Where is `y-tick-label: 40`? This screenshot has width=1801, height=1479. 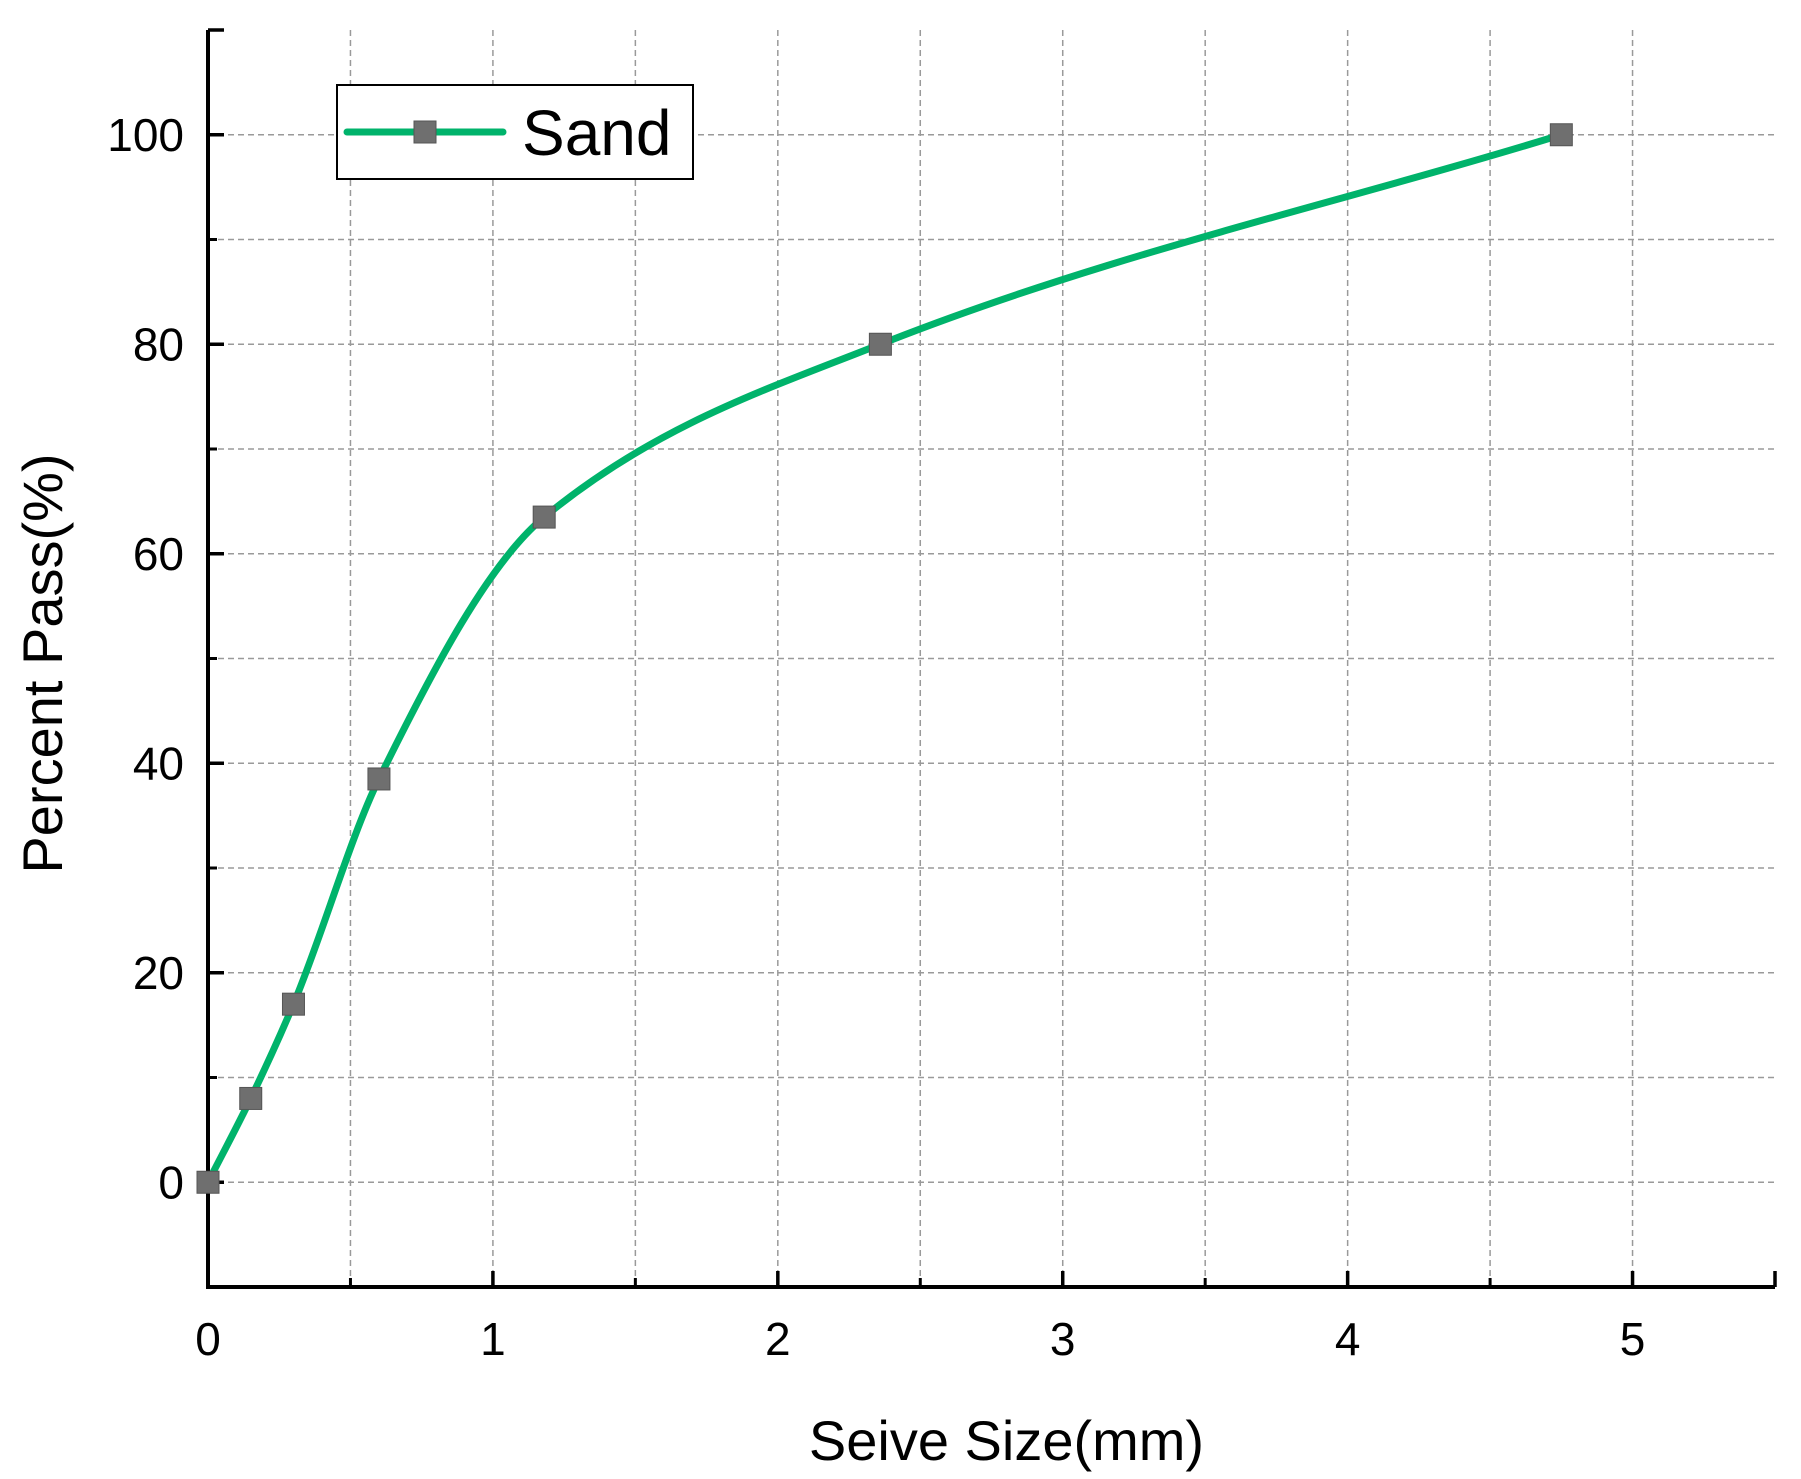 y-tick-label: 40 is located at coordinates (158, 763).